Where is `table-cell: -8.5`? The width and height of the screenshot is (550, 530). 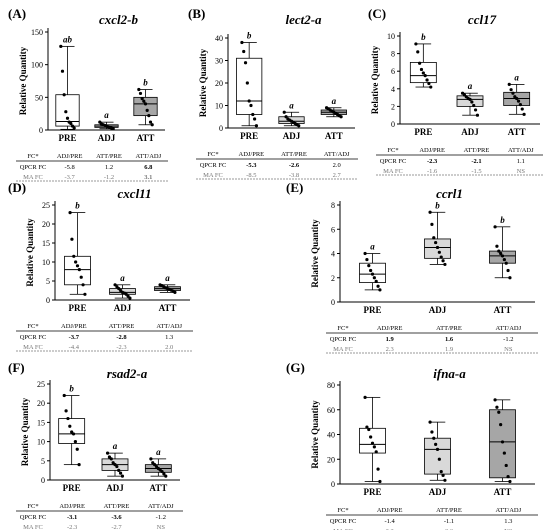 table-cell: -8.5 is located at coordinates (251, 175).